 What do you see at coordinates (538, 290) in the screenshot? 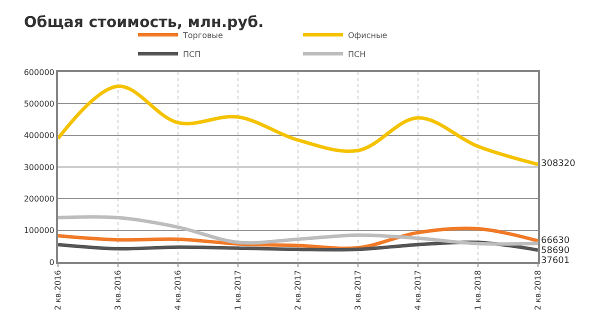
I see `x-tick-label: 2 кв.2018` at bounding box center [538, 290].